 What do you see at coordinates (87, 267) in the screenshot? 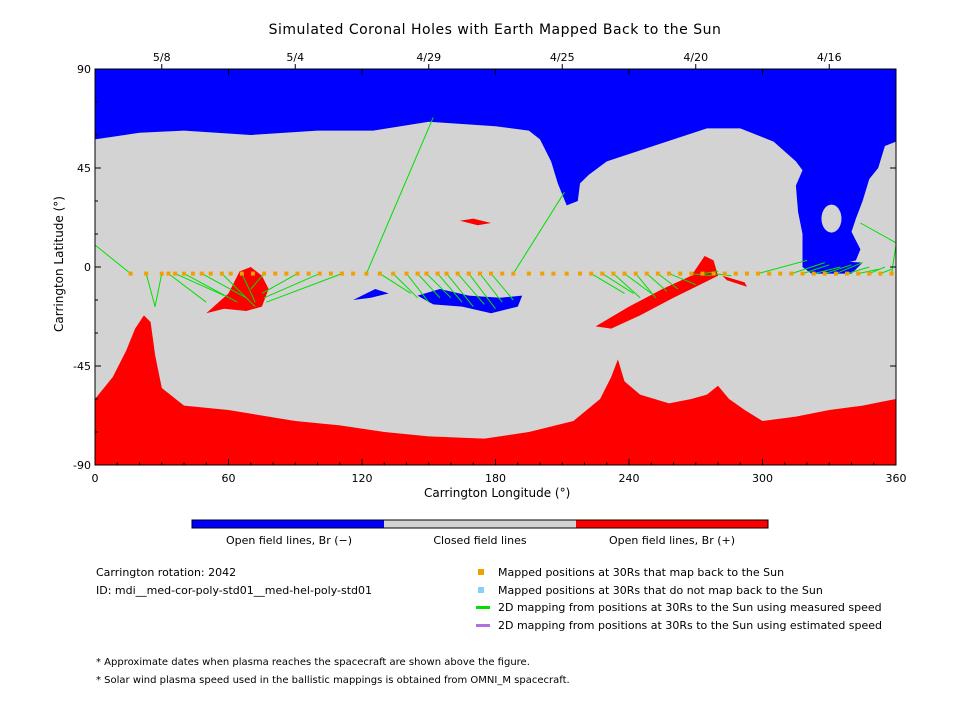
I see `y-tick-label: 0` at bounding box center [87, 267].